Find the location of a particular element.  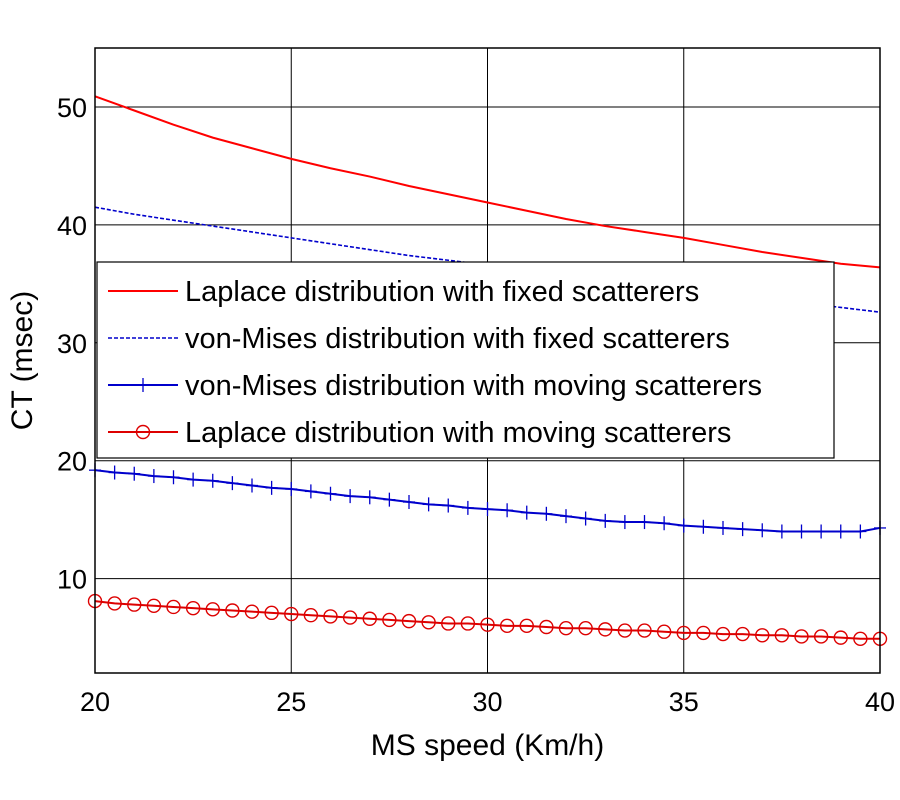

y-axis-label: CT (msec) is located at coordinates (22, 360).